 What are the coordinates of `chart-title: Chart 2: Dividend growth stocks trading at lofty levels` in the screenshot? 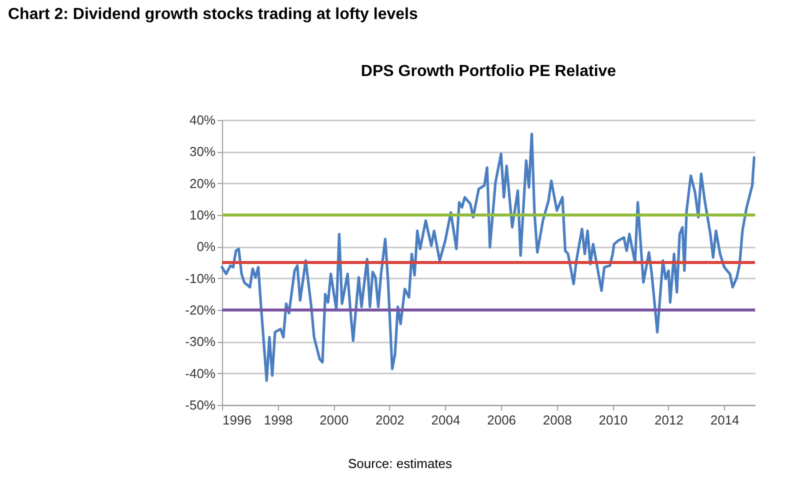 It's located at (213, 15).